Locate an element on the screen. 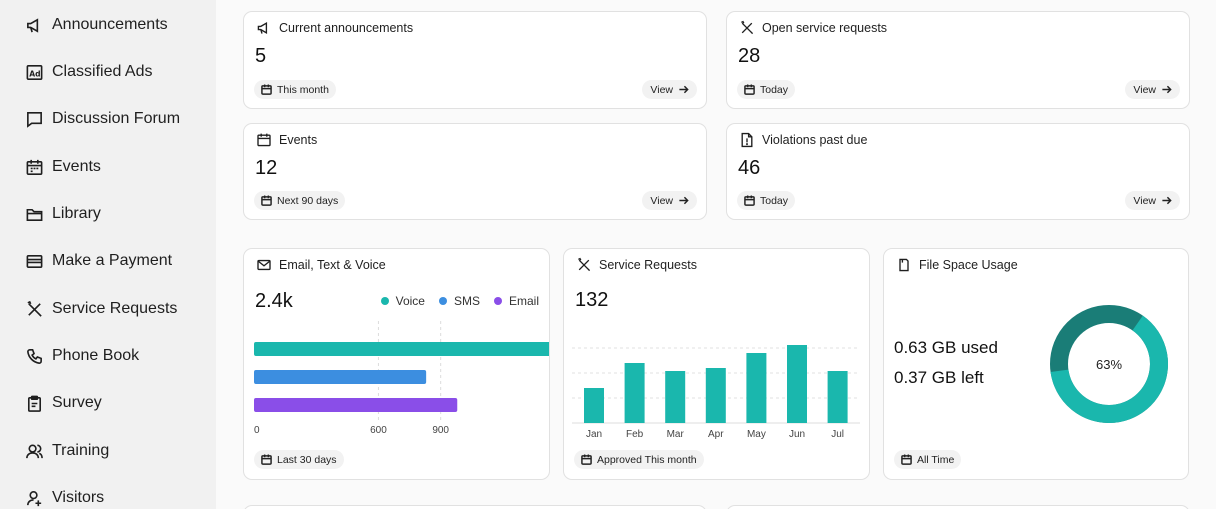 This screenshot has height=509, width=1216. x-tick-label: Feb is located at coordinates (635, 434).